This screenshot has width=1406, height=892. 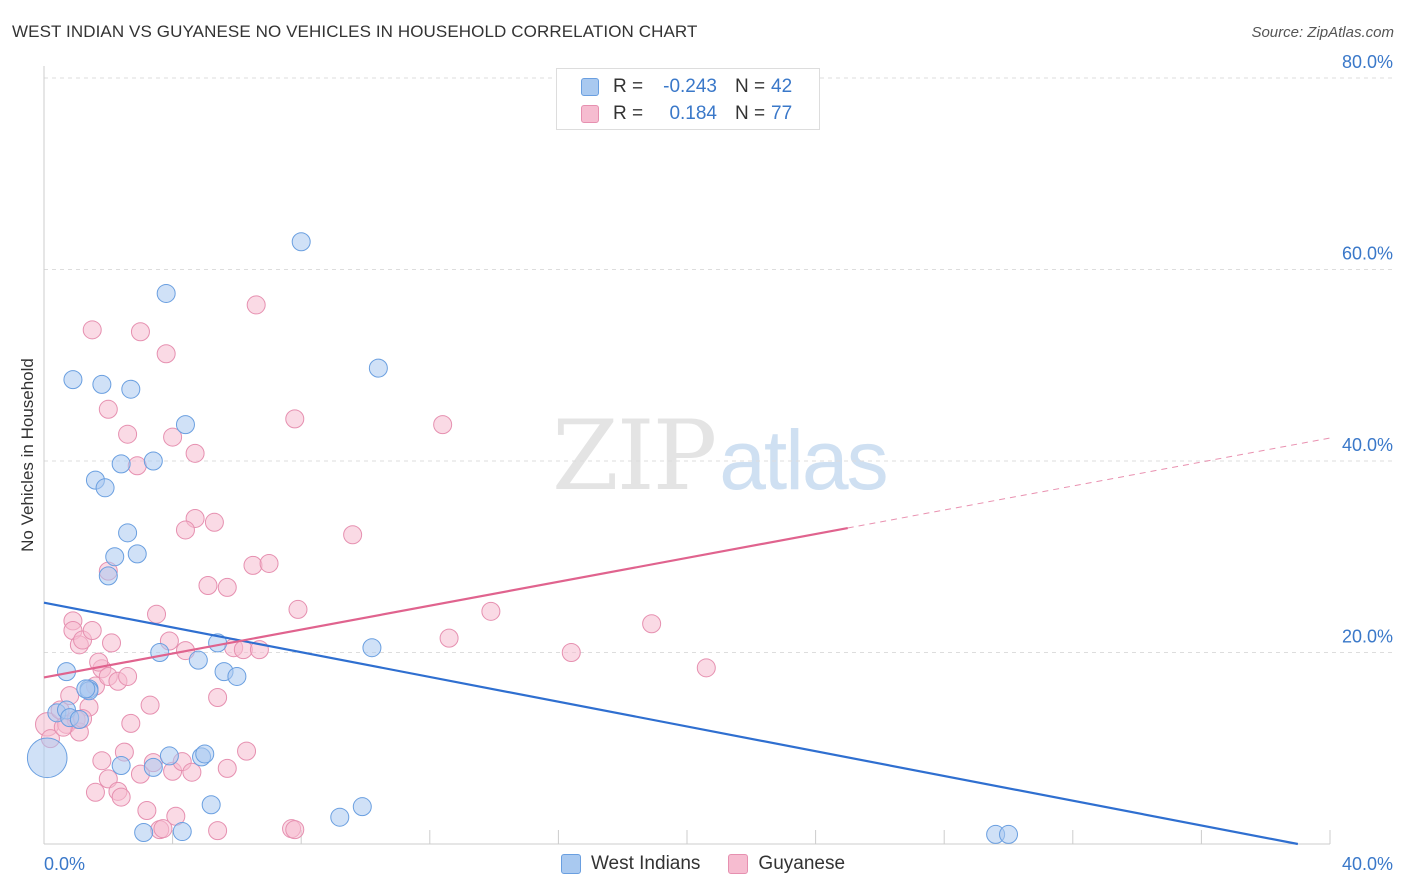 I want to click on legend-r-value: -0.243, so click(x=690, y=86).